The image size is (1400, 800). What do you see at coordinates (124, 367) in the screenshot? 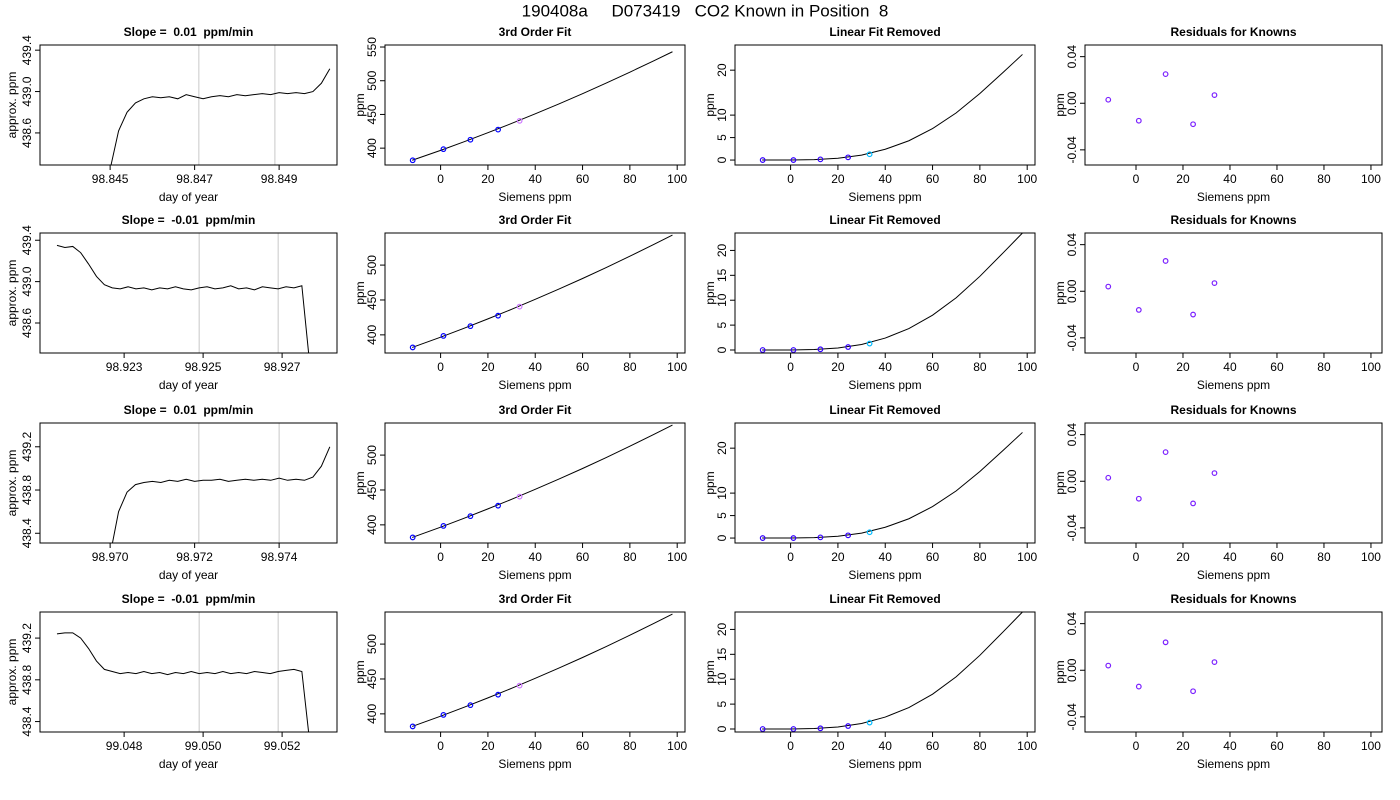
I see `x-tick-label: 98.923` at bounding box center [124, 367].